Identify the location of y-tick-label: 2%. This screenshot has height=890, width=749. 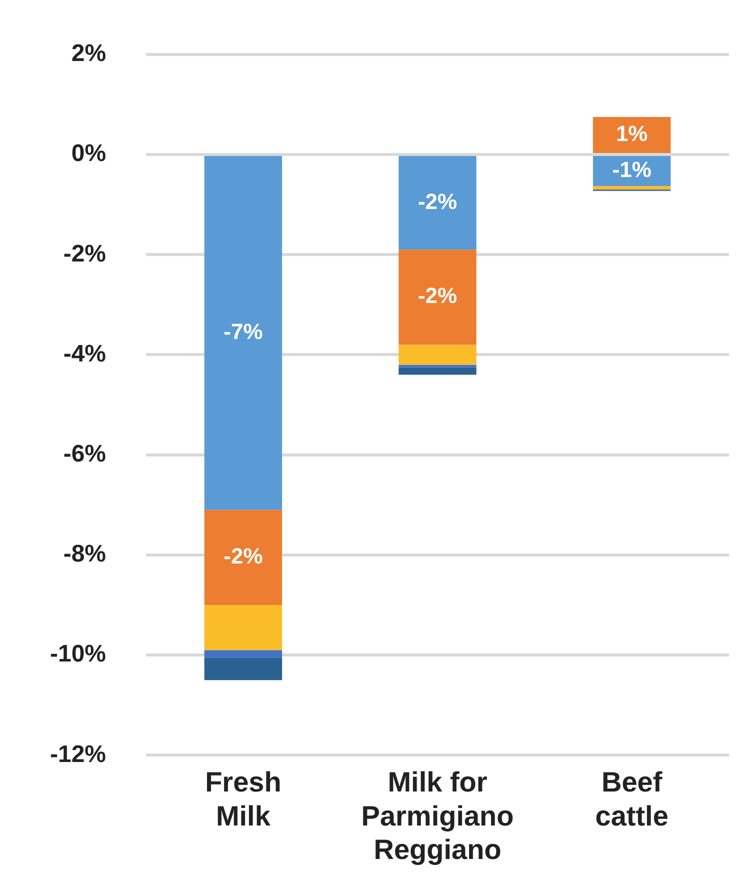
(88, 54).